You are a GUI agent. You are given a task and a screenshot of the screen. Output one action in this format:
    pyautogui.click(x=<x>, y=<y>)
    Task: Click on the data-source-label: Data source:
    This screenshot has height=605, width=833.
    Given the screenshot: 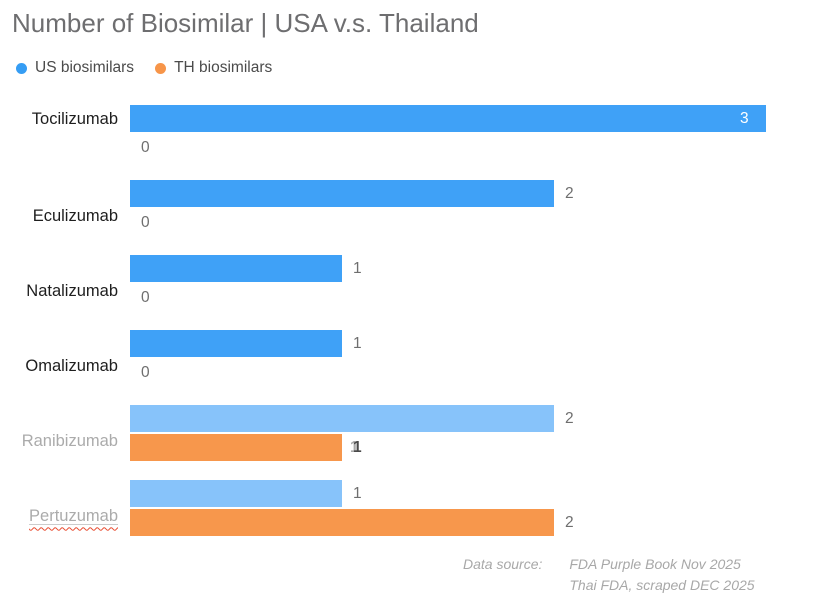 What is the action you would take?
    pyautogui.click(x=503, y=564)
    